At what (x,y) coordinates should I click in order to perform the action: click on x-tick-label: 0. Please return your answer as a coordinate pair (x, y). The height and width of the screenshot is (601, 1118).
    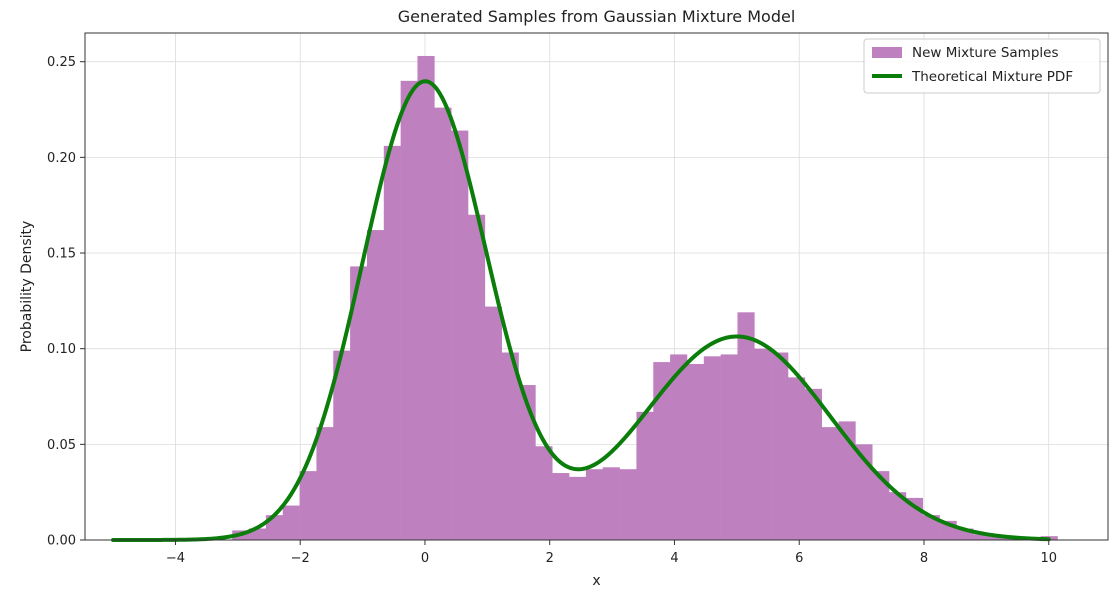
    Looking at the image, I should click on (425, 558).